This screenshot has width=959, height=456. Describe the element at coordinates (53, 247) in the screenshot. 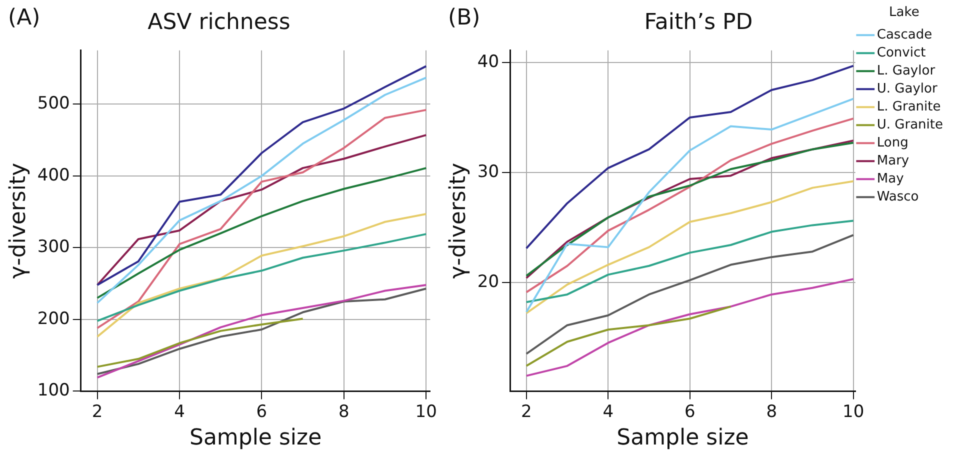

I see `y-tick-label: 300` at that location.